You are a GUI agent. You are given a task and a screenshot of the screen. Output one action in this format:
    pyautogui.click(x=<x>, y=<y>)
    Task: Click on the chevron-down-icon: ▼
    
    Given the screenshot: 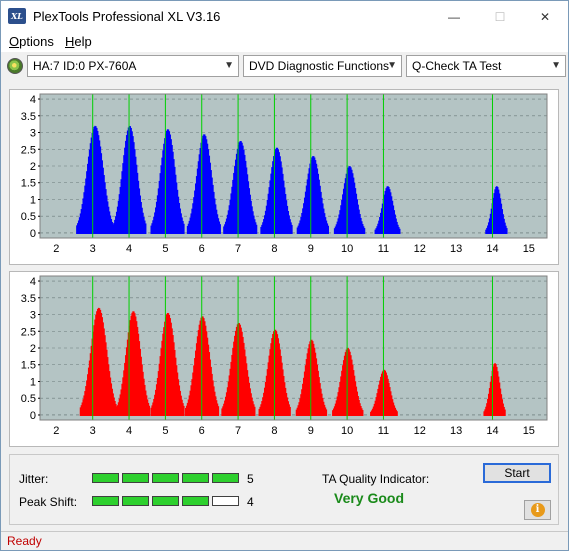 What is the action you would take?
    pyautogui.click(x=229, y=65)
    